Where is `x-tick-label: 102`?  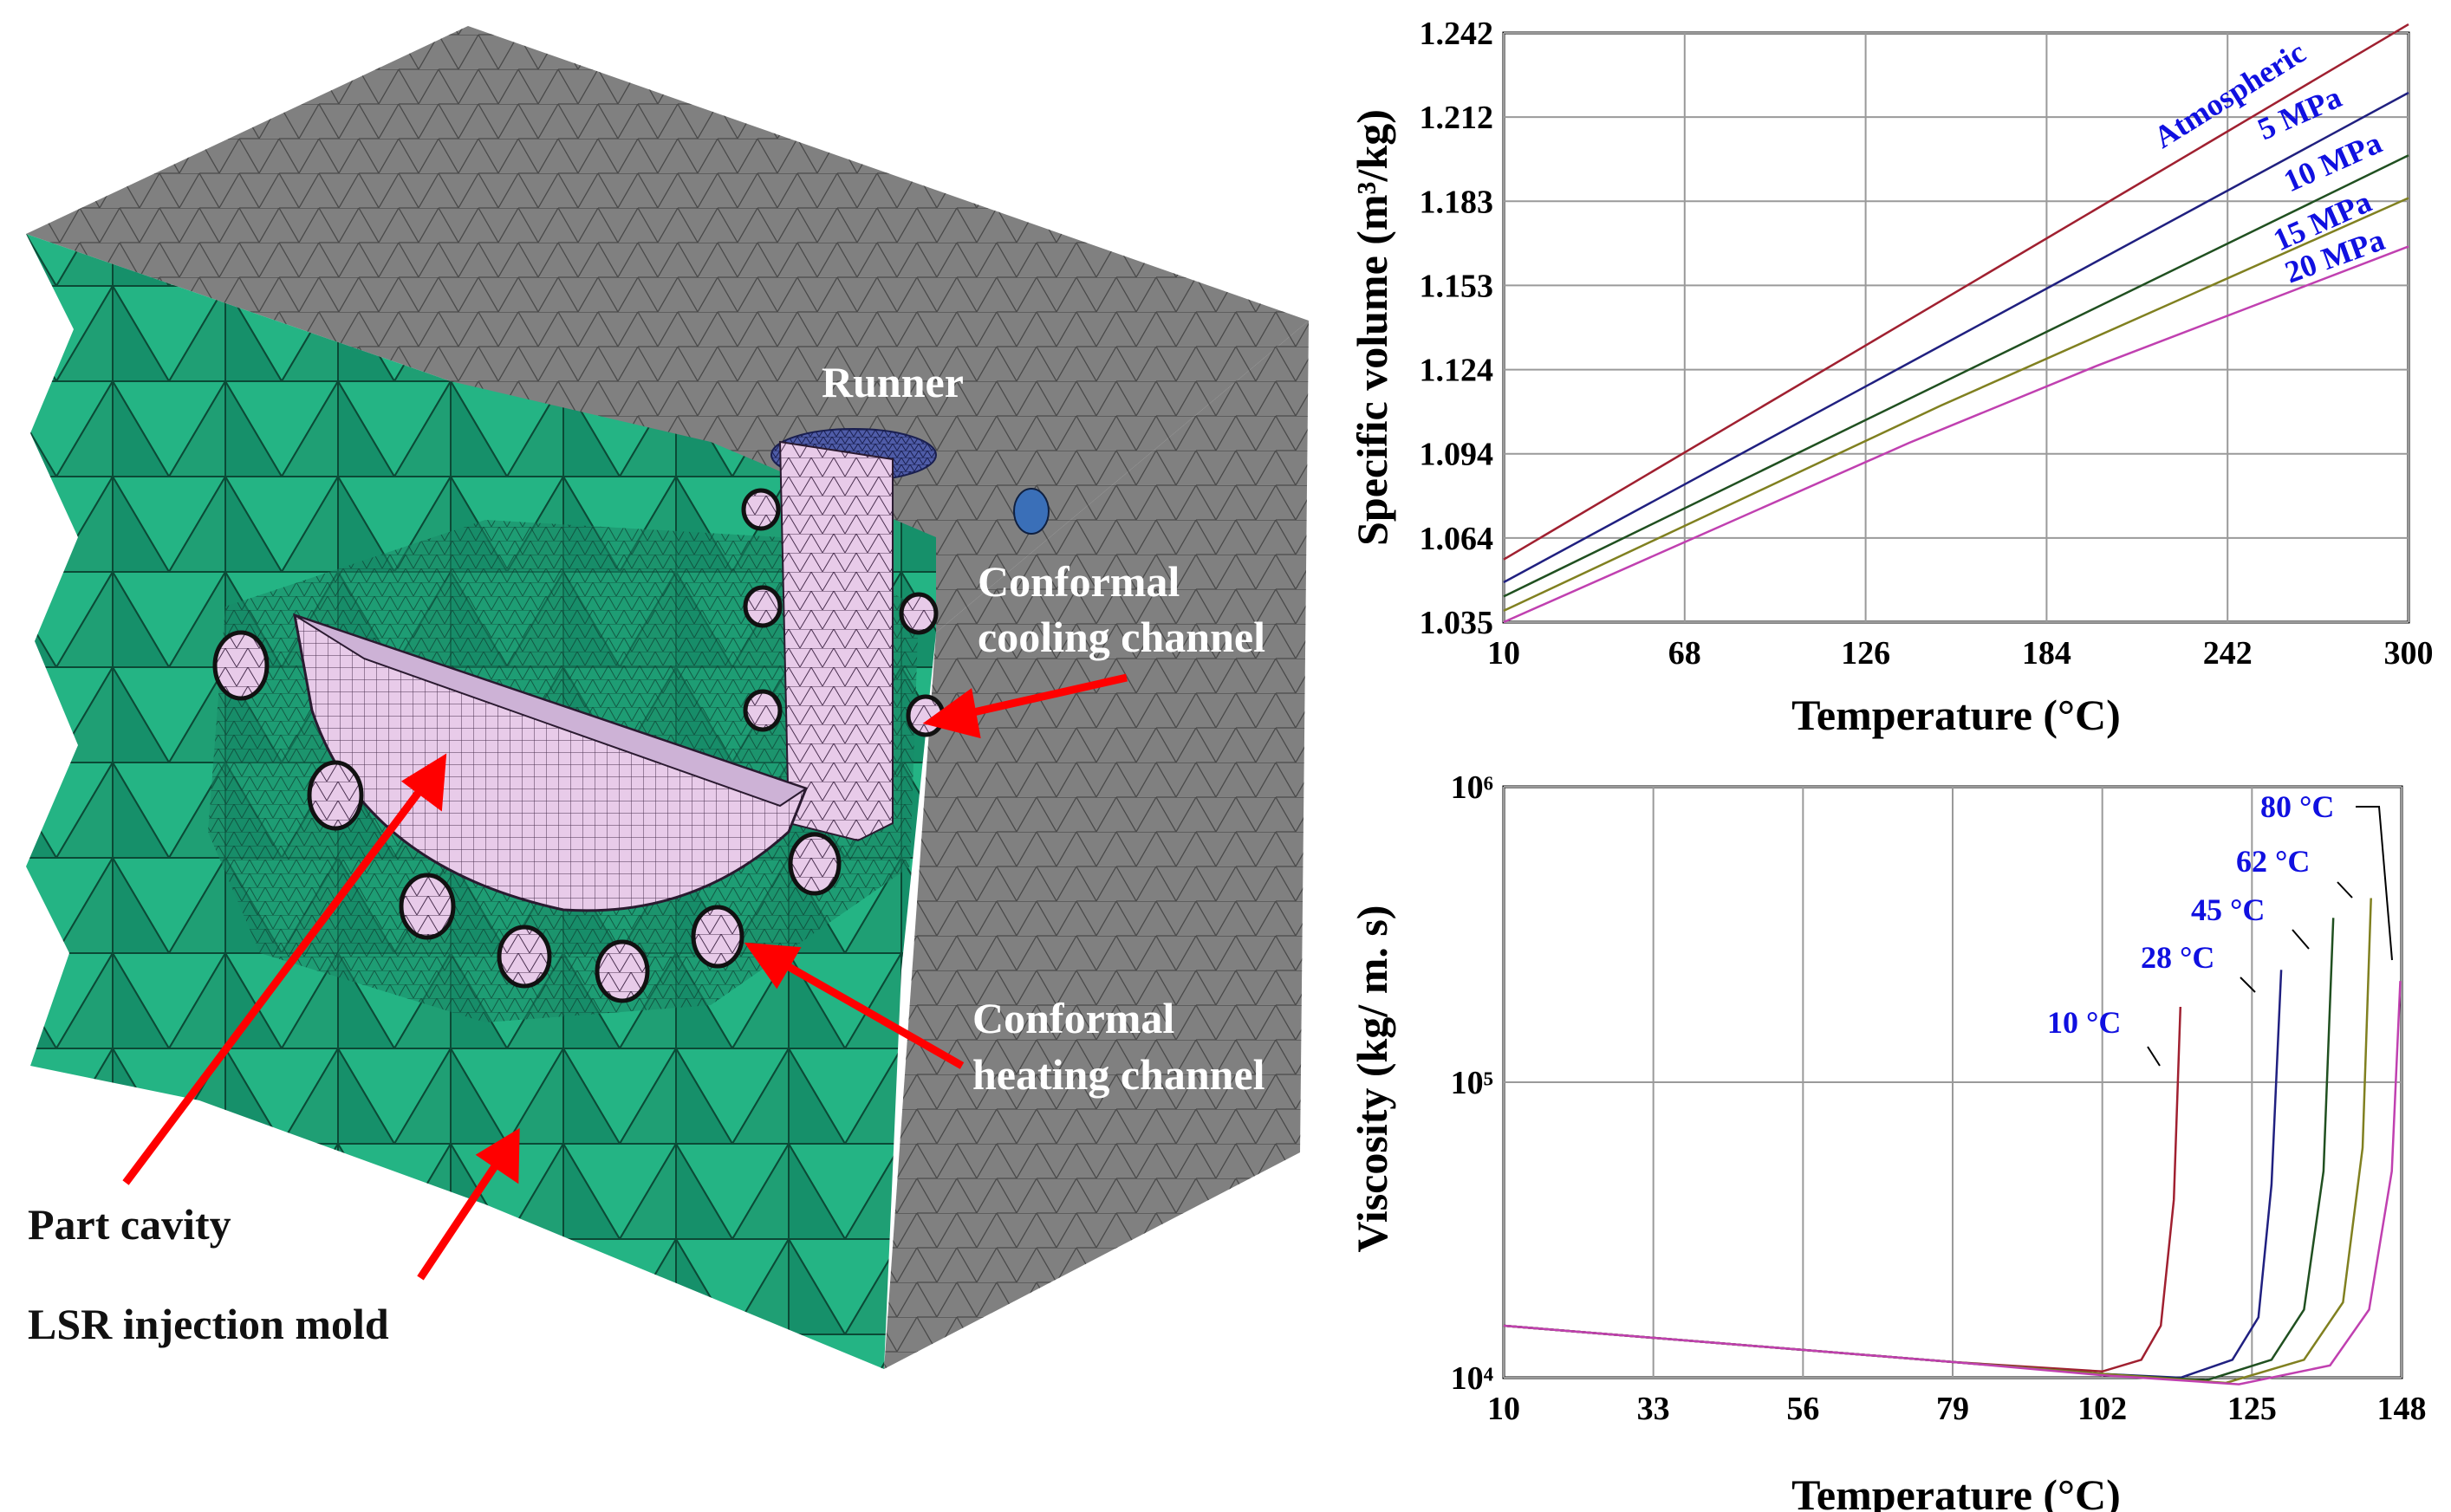
x-tick-label: 102 is located at coordinates (2102, 1409).